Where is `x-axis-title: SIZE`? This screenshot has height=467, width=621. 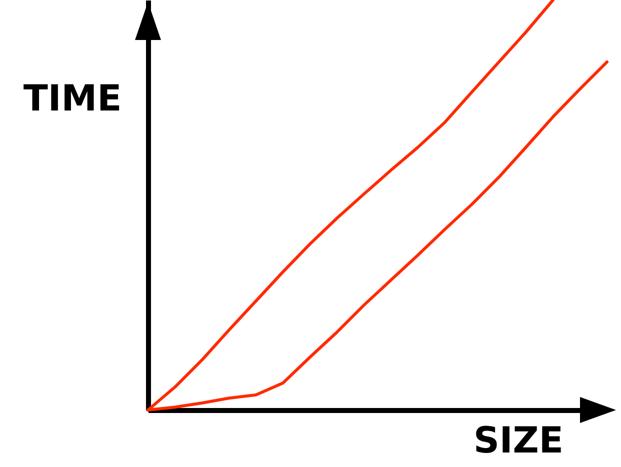
x-axis-title: SIZE is located at coordinates (518, 441).